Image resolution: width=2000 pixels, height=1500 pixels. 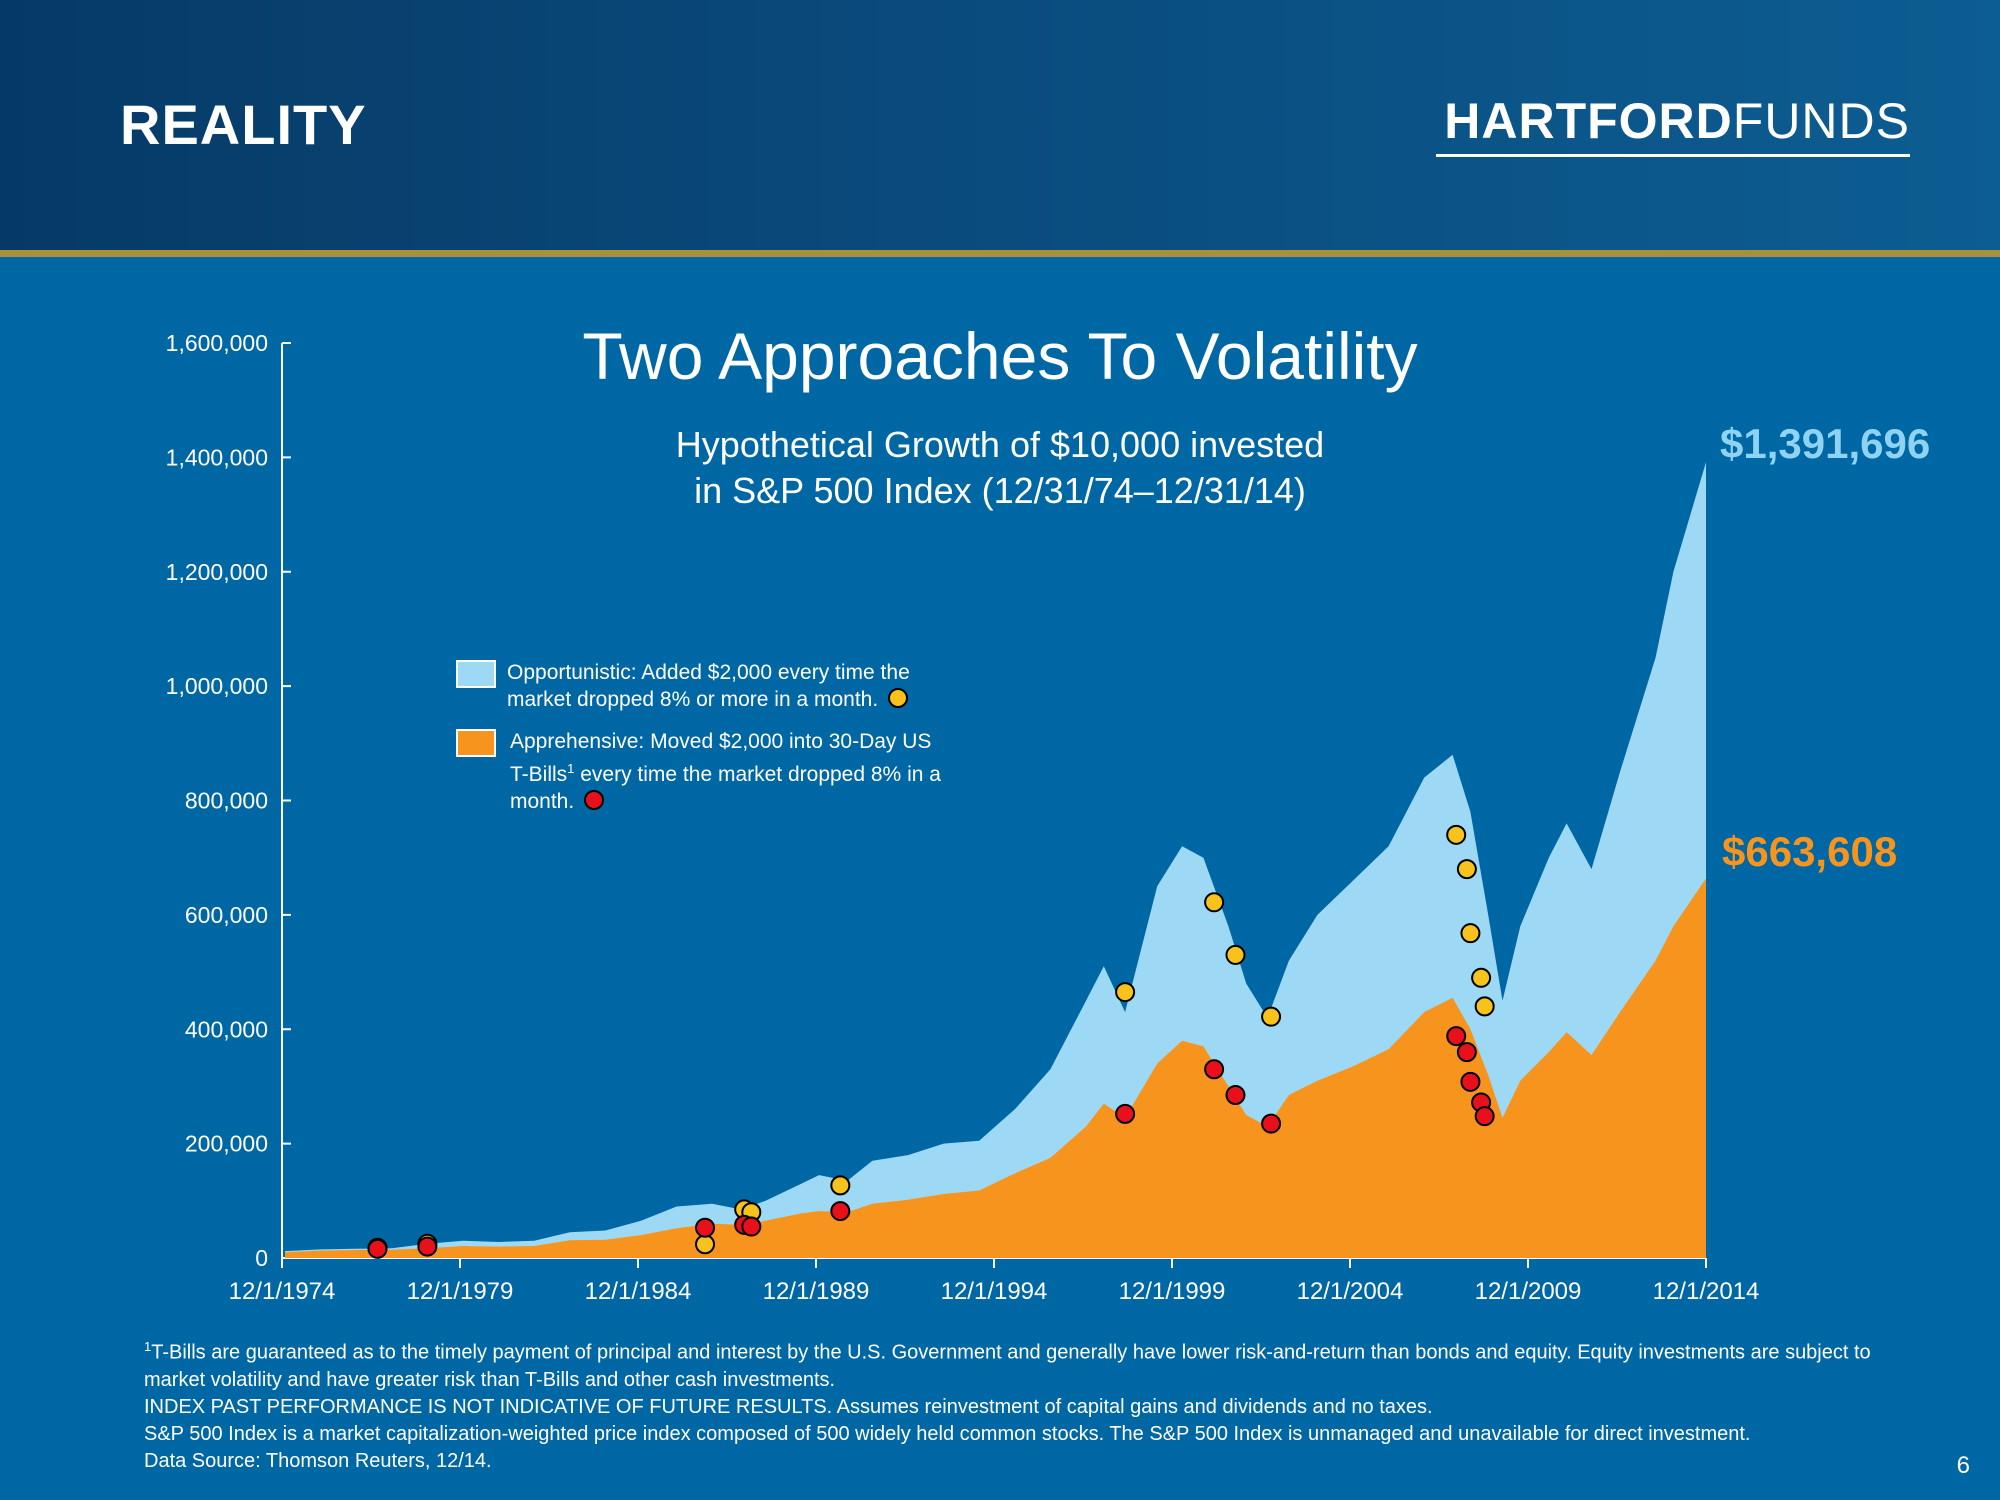 I want to click on legend-swatch-opportunistic, so click(x=476, y=674).